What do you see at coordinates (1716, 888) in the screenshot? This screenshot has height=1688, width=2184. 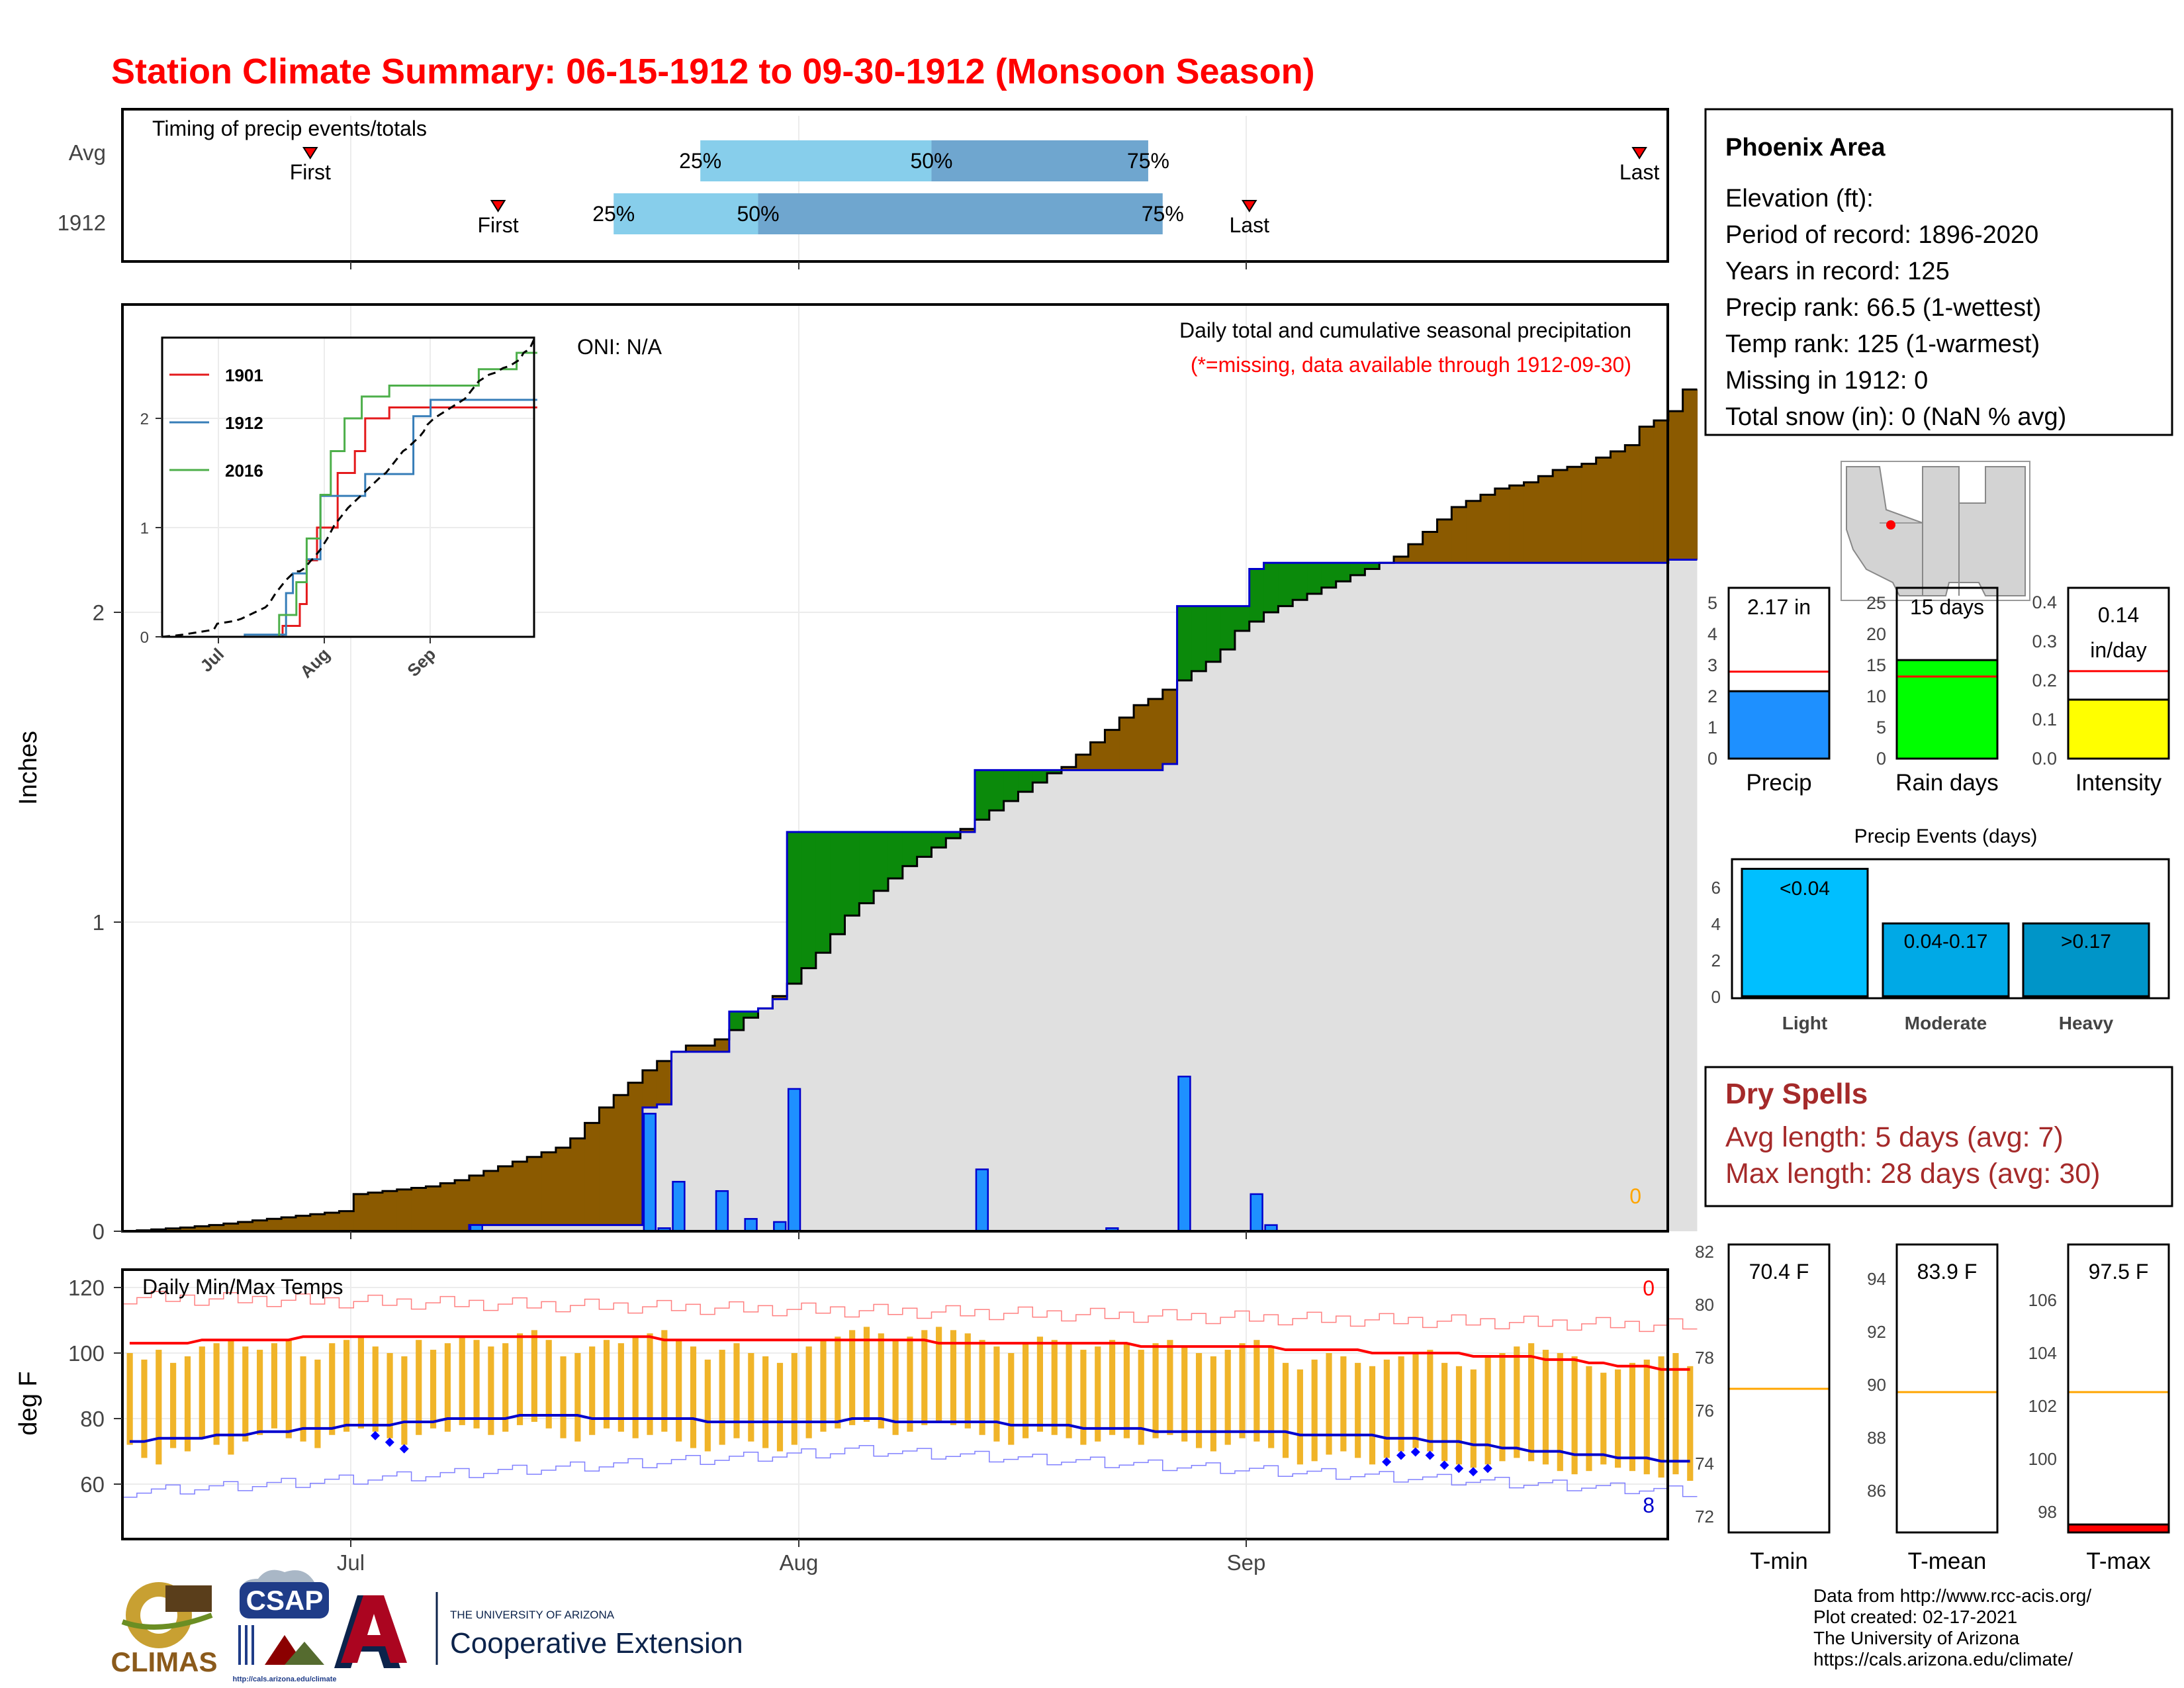 I see `events-tick-6: 6` at bounding box center [1716, 888].